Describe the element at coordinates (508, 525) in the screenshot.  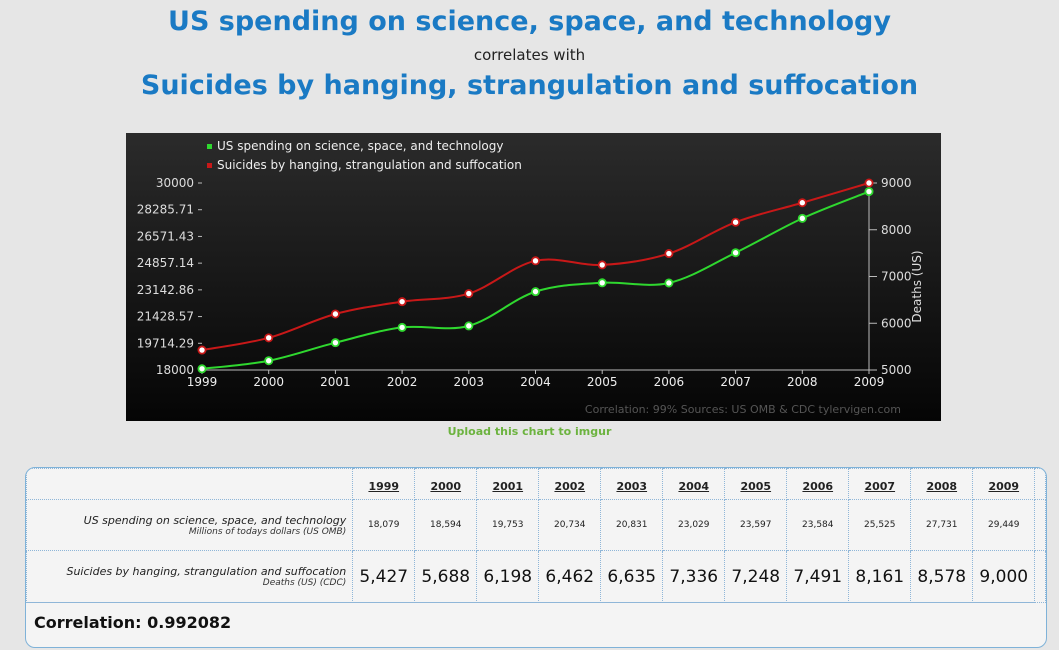
I see `series1-value: 19,753` at that location.